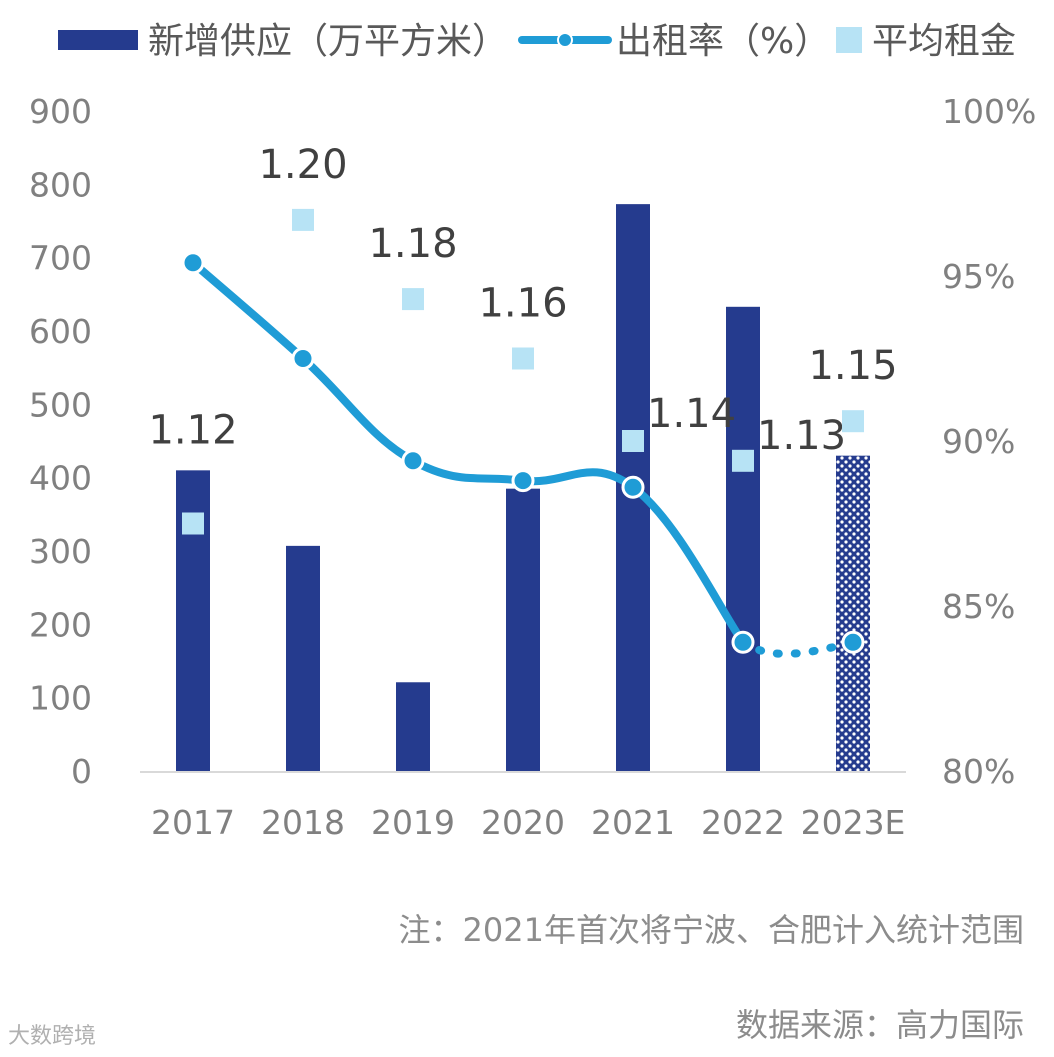  I want to click on y-left-tick-label: 300, so click(60, 551).